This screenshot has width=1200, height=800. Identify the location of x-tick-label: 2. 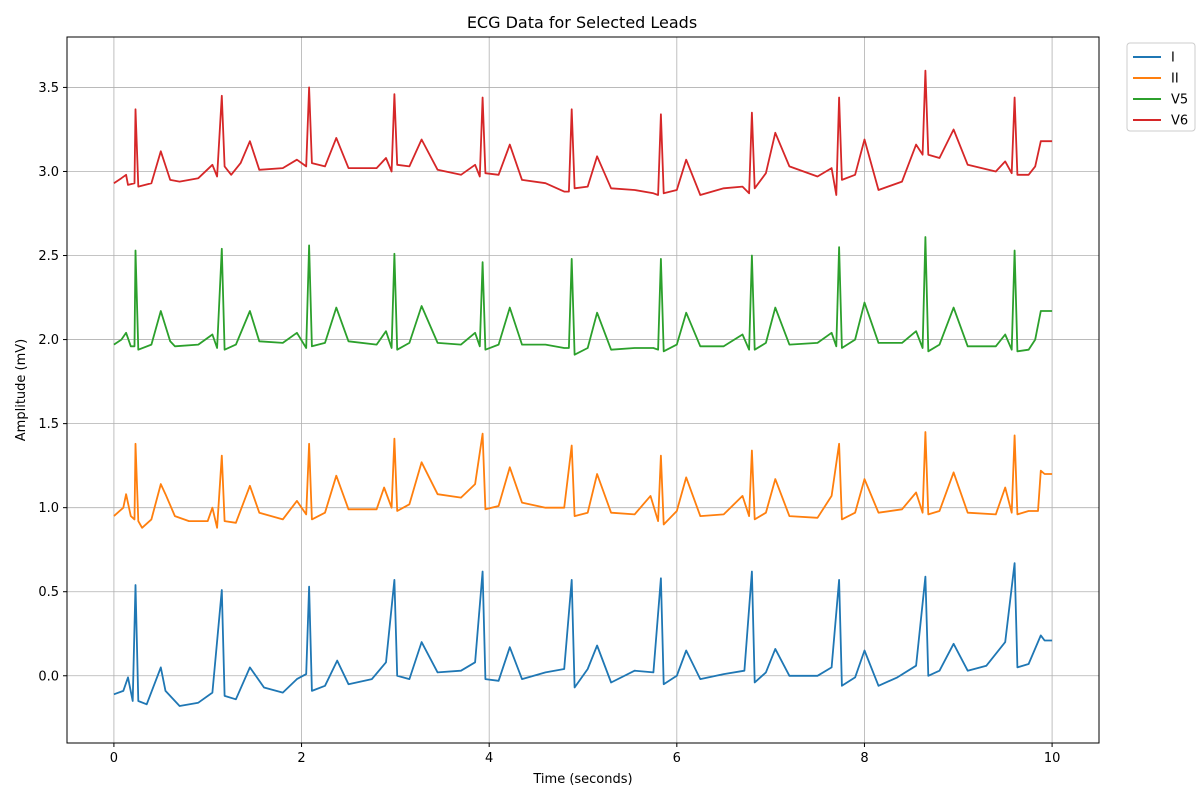
(301, 758).